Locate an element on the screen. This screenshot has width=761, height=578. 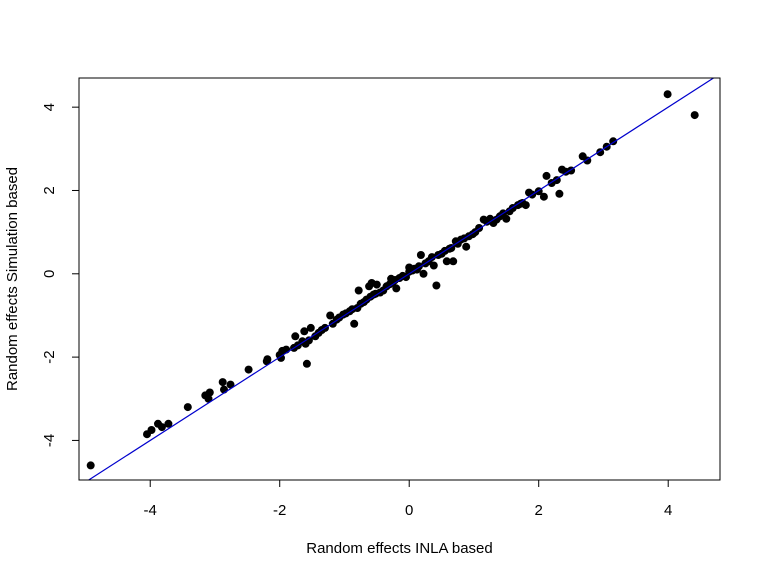
x-axis: -4 -2 0 2 4 is located at coordinates (408, 499).